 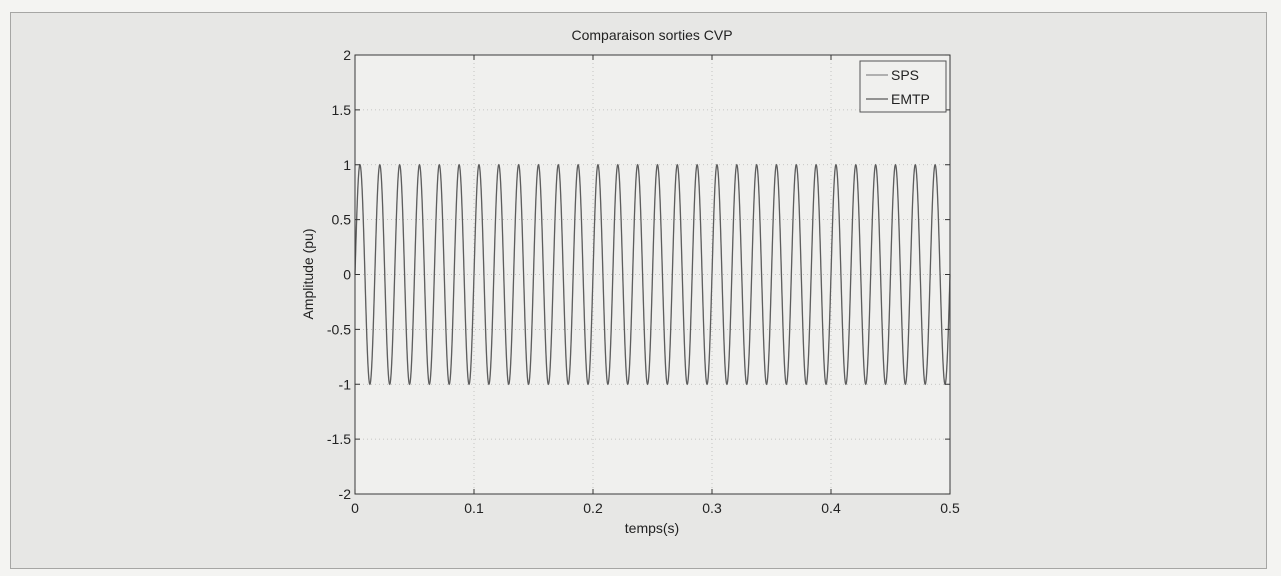 What do you see at coordinates (905, 75) in the screenshot?
I see `legend-label-sps: SPS` at bounding box center [905, 75].